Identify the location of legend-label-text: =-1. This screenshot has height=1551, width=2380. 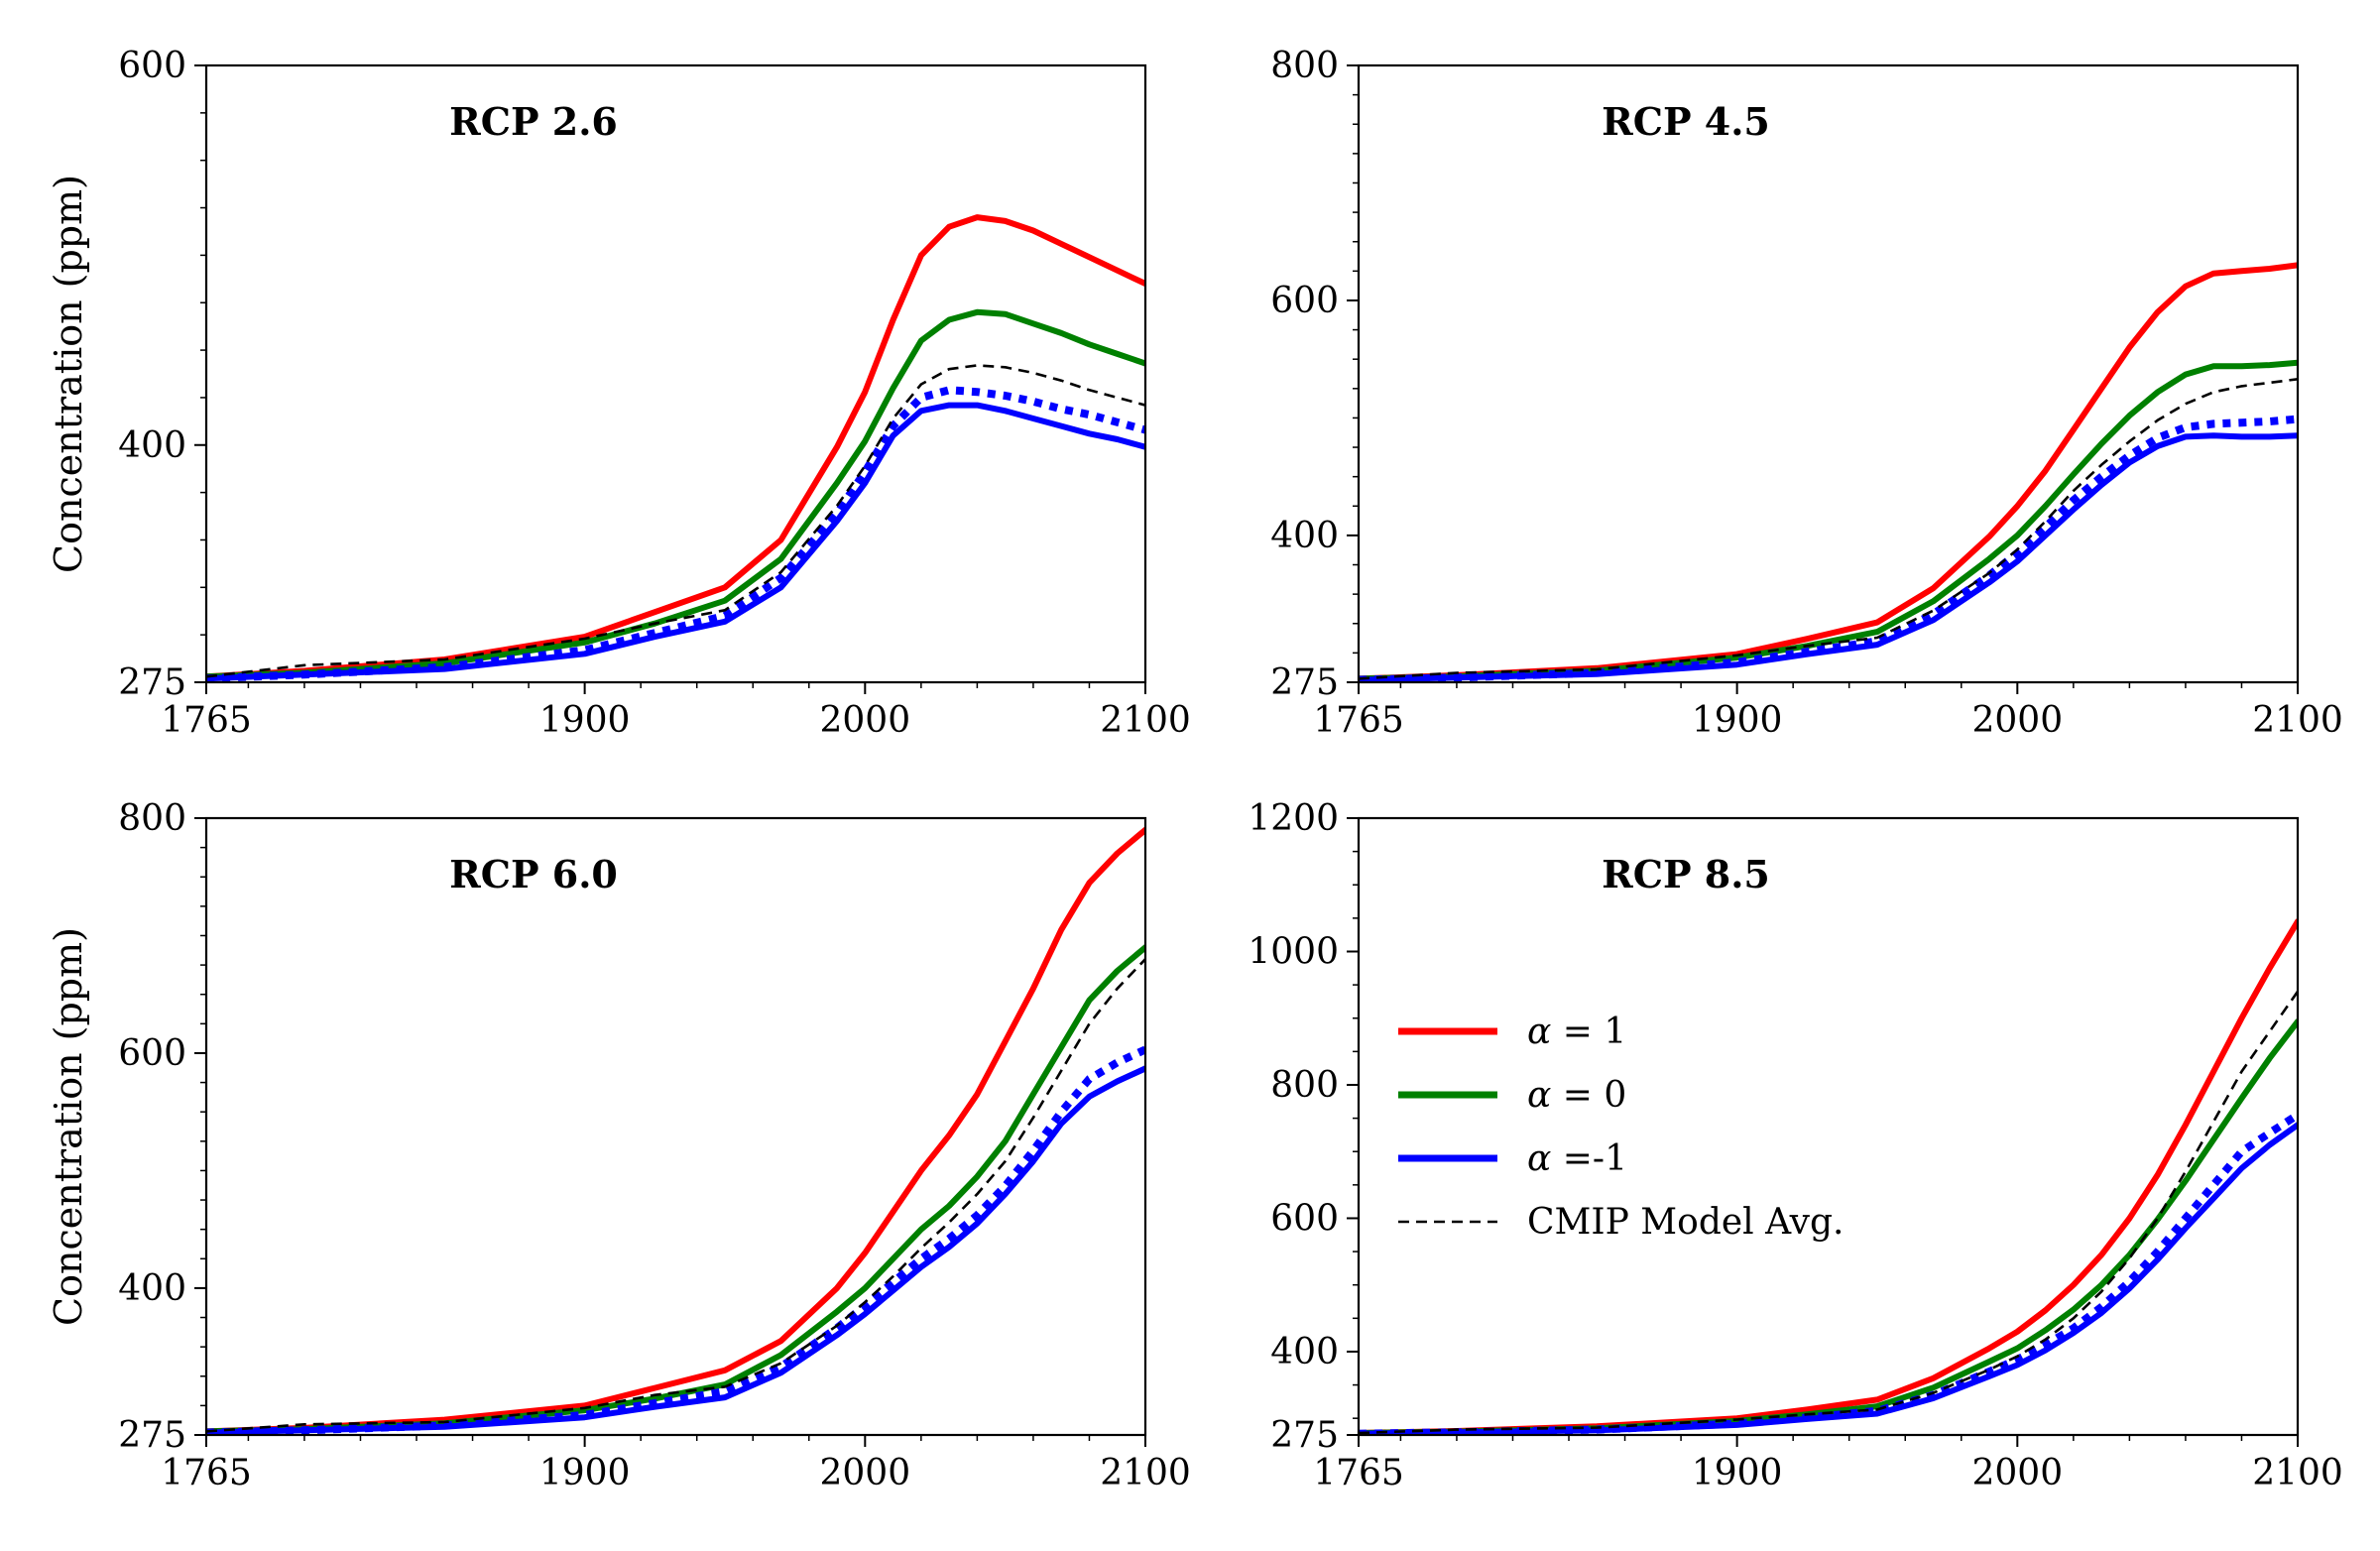
(1589, 1158).